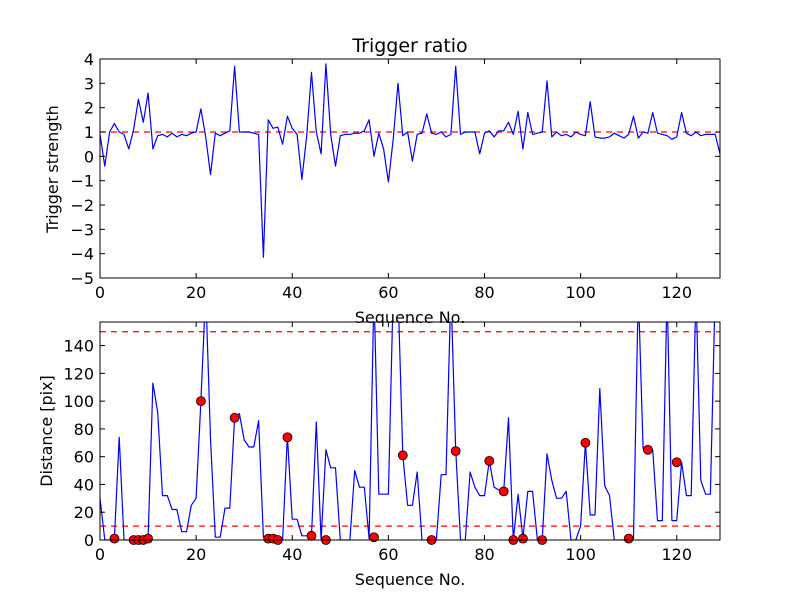 The width and height of the screenshot is (800, 600). What do you see at coordinates (78, 373) in the screenshot?
I see `distance-y-tick-label: 120` at bounding box center [78, 373].